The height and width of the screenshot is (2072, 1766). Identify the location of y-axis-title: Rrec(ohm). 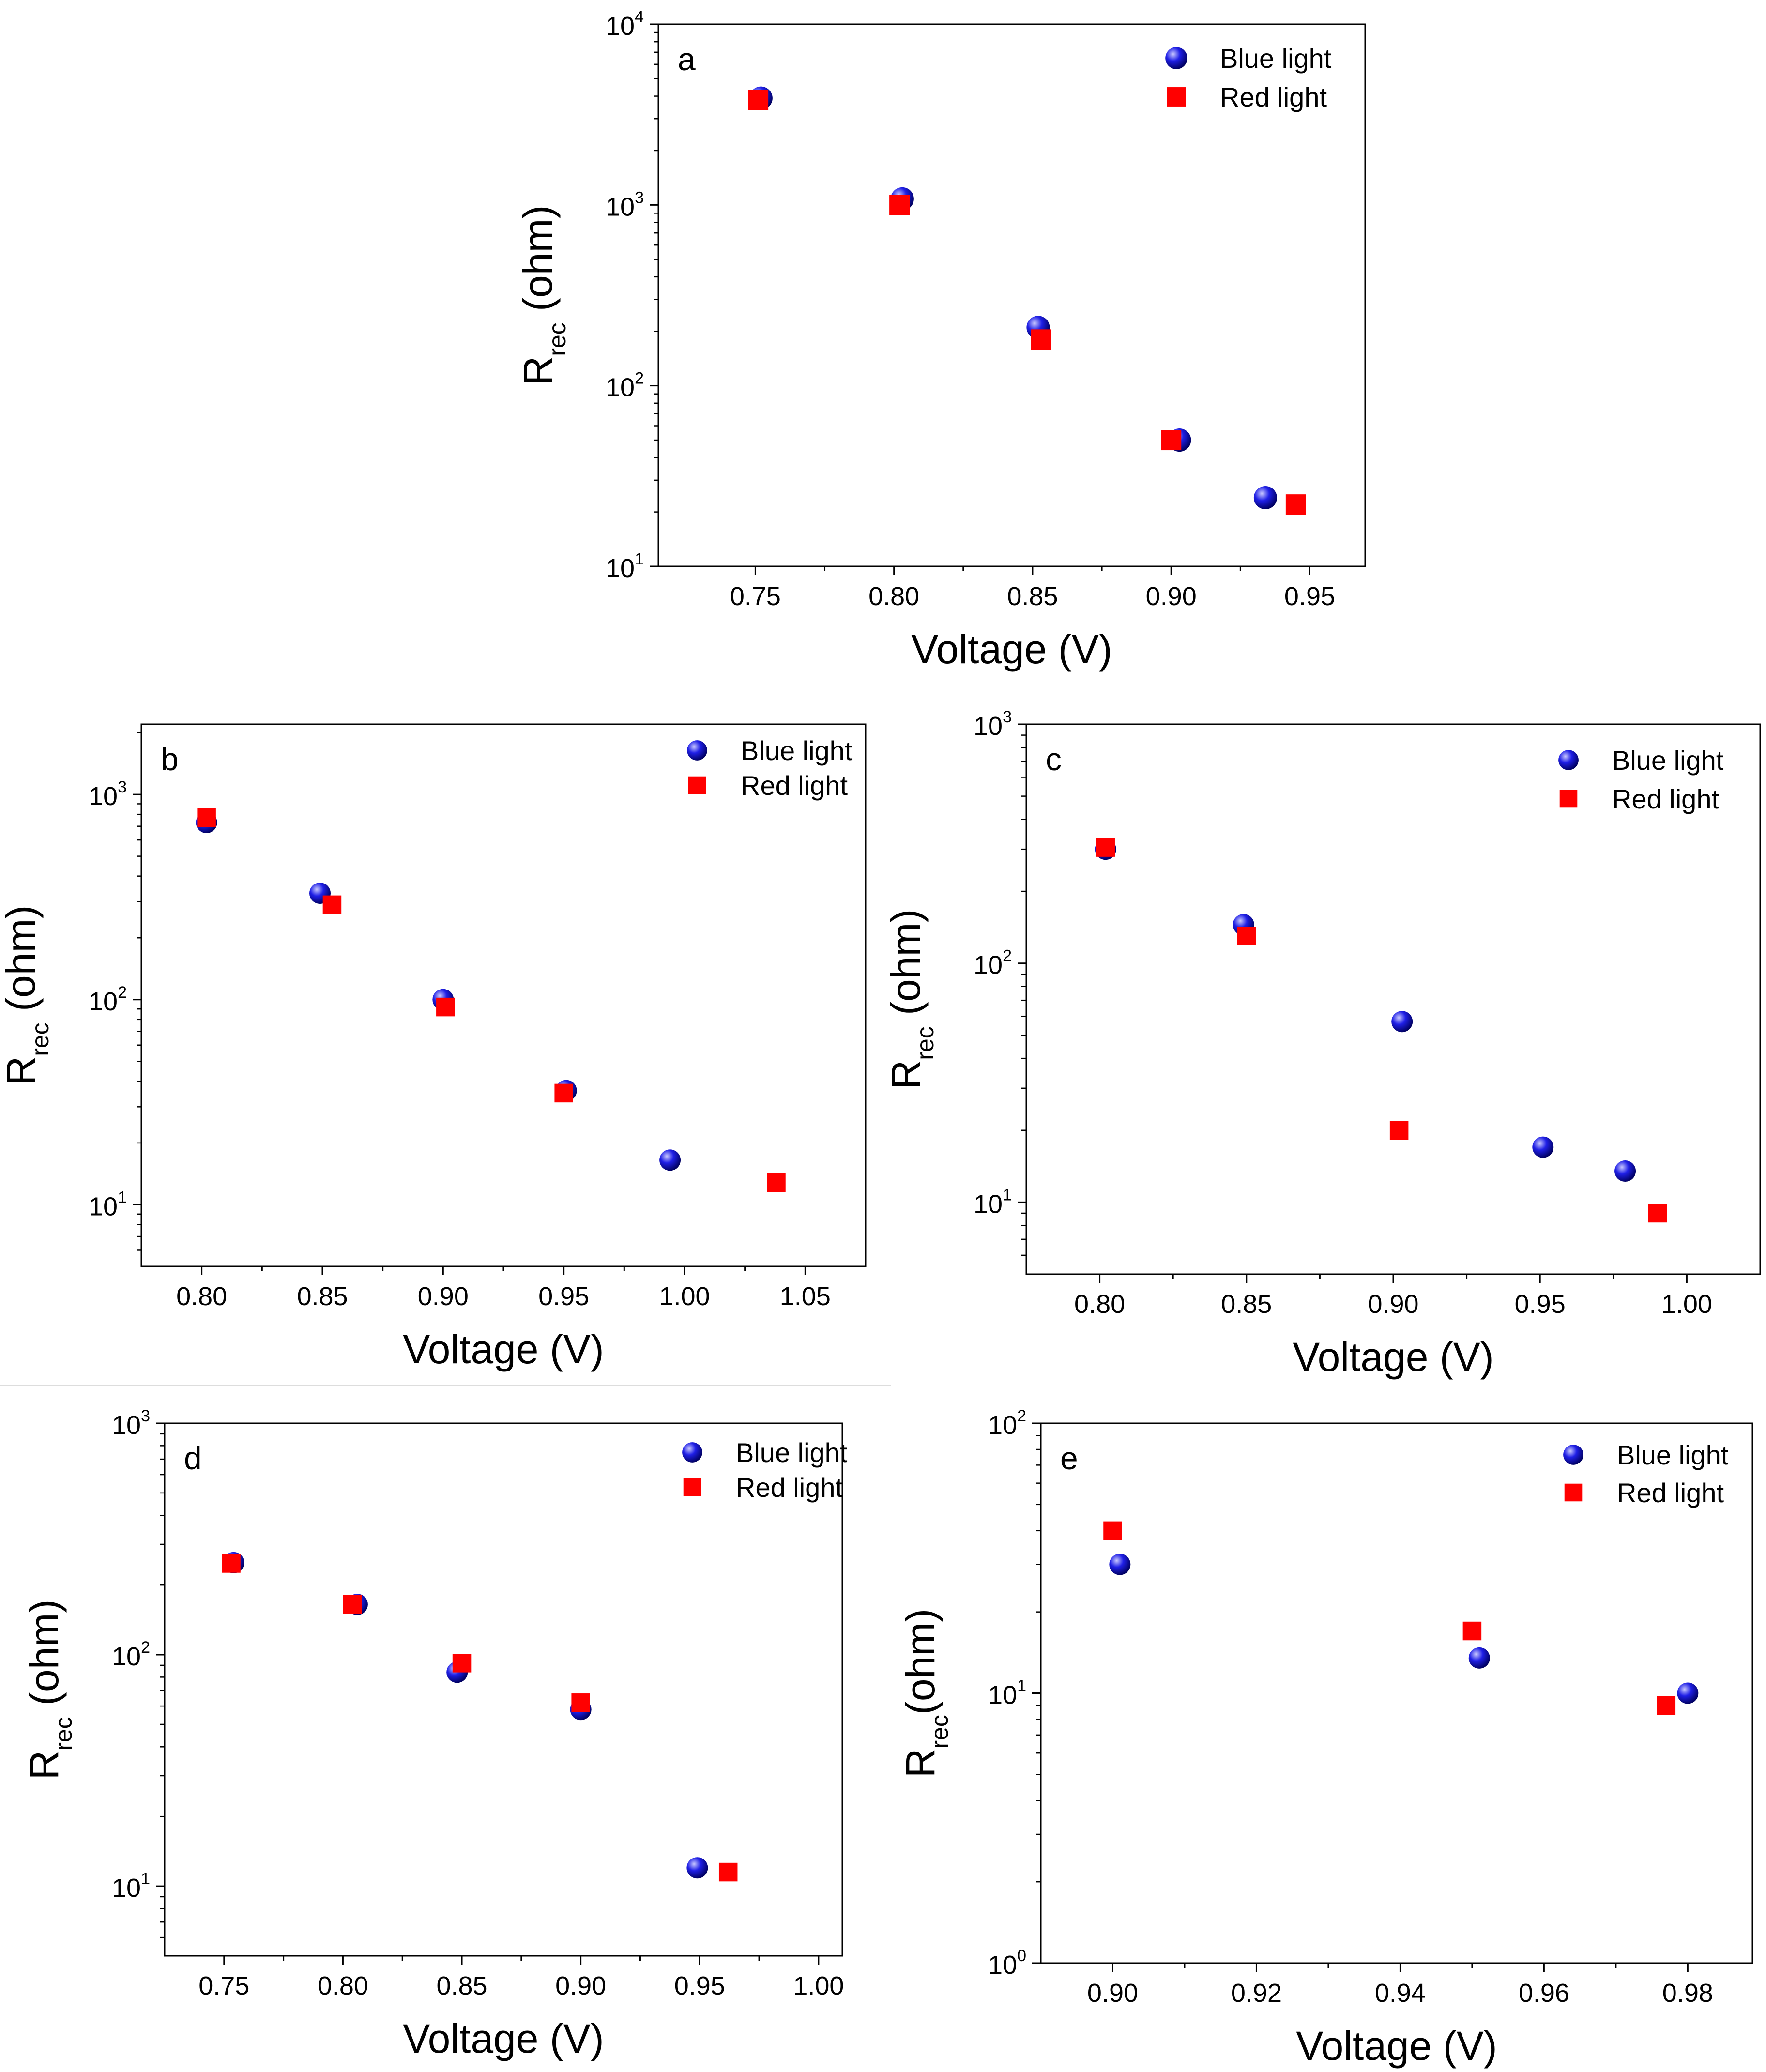
(925, 1693).